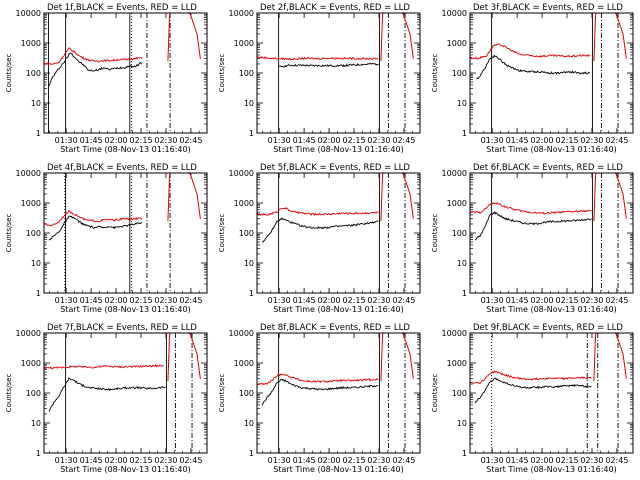 This screenshot has width=640, height=480. What do you see at coordinates (335, 328) in the screenshot?
I see `panel-title: Det 8f,BLACK = Events, RED = LLD` at bounding box center [335, 328].